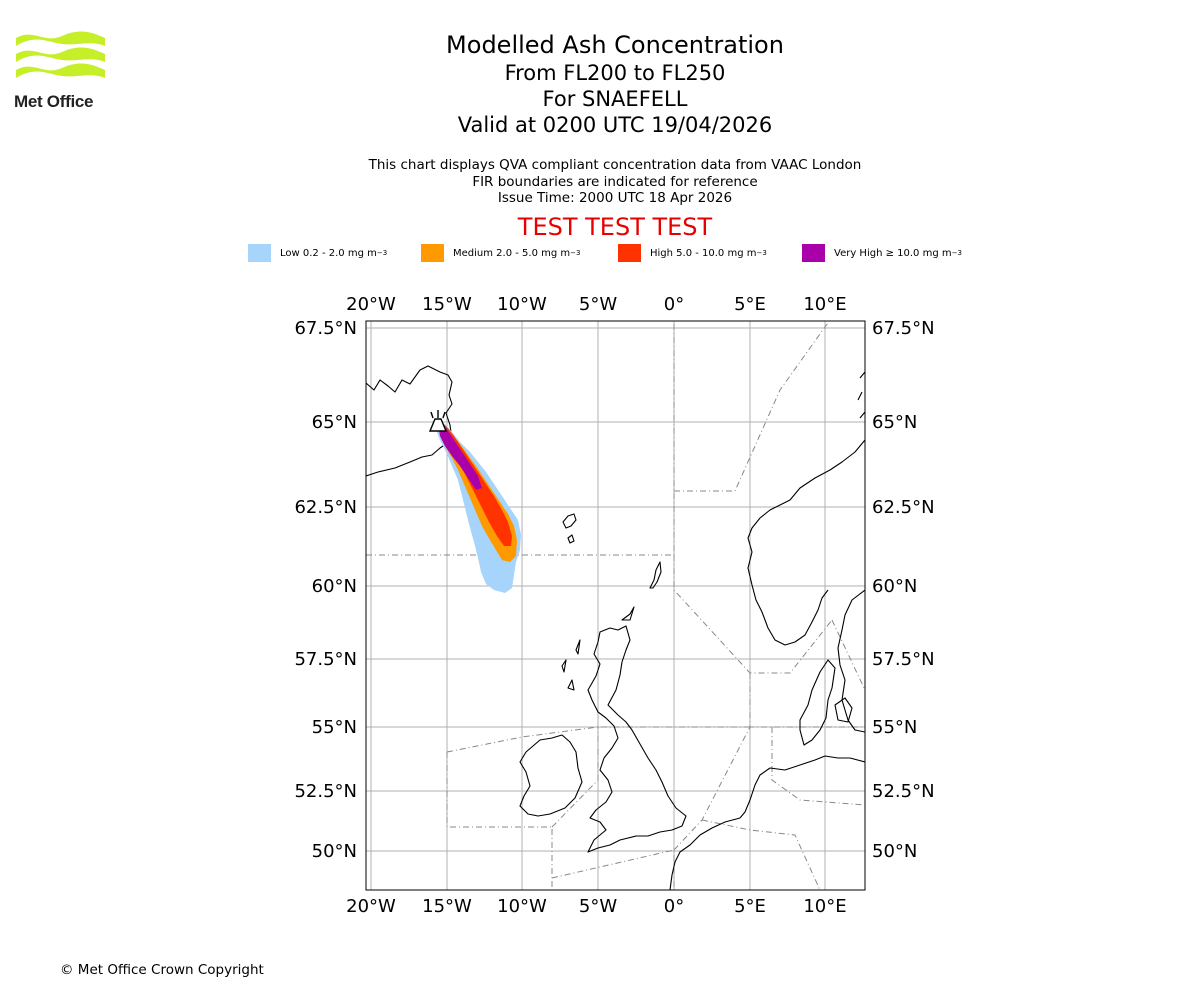  What do you see at coordinates (598, 304) in the screenshot?
I see `lon-tick-top-5w: 5°W` at bounding box center [598, 304].